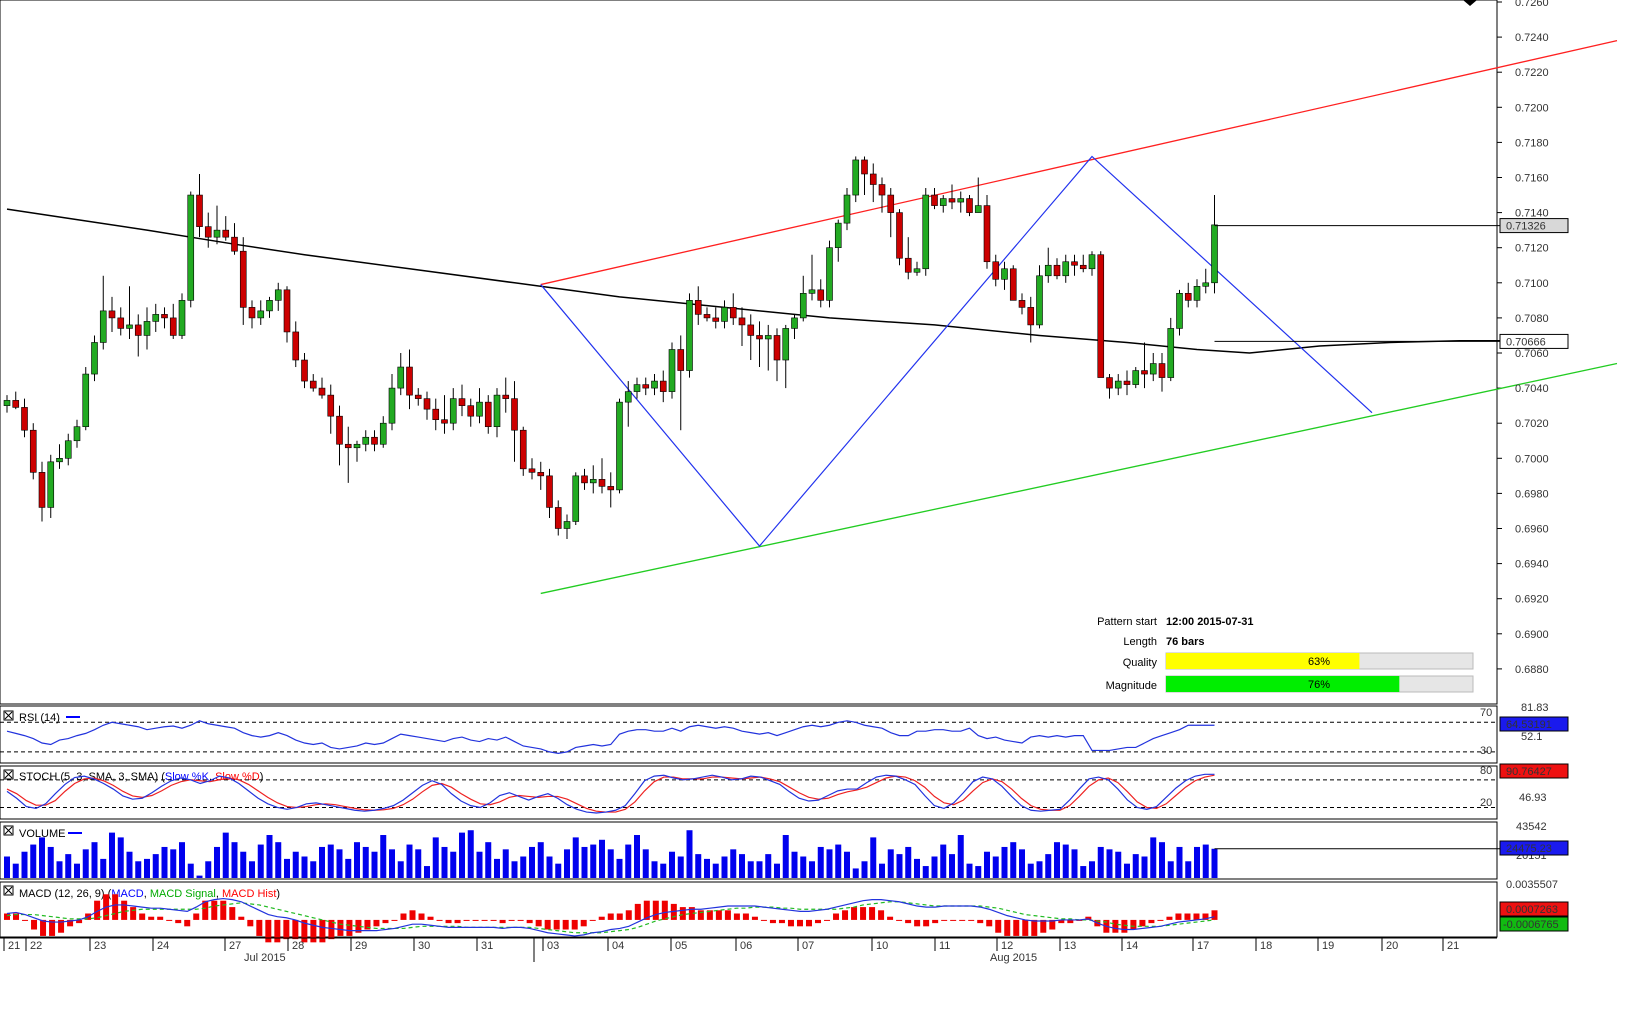  What do you see at coordinates (1531, 925) in the screenshot?
I see `macd-signal-value-label: -0.0006765` at bounding box center [1531, 925].